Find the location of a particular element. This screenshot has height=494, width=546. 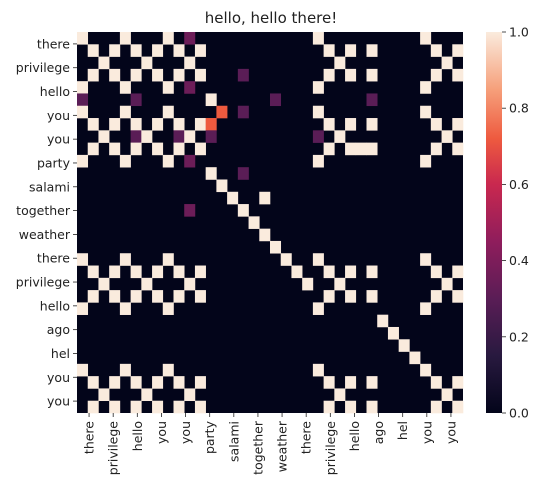

x-tick-label: hel is located at coordinates (402, 430).